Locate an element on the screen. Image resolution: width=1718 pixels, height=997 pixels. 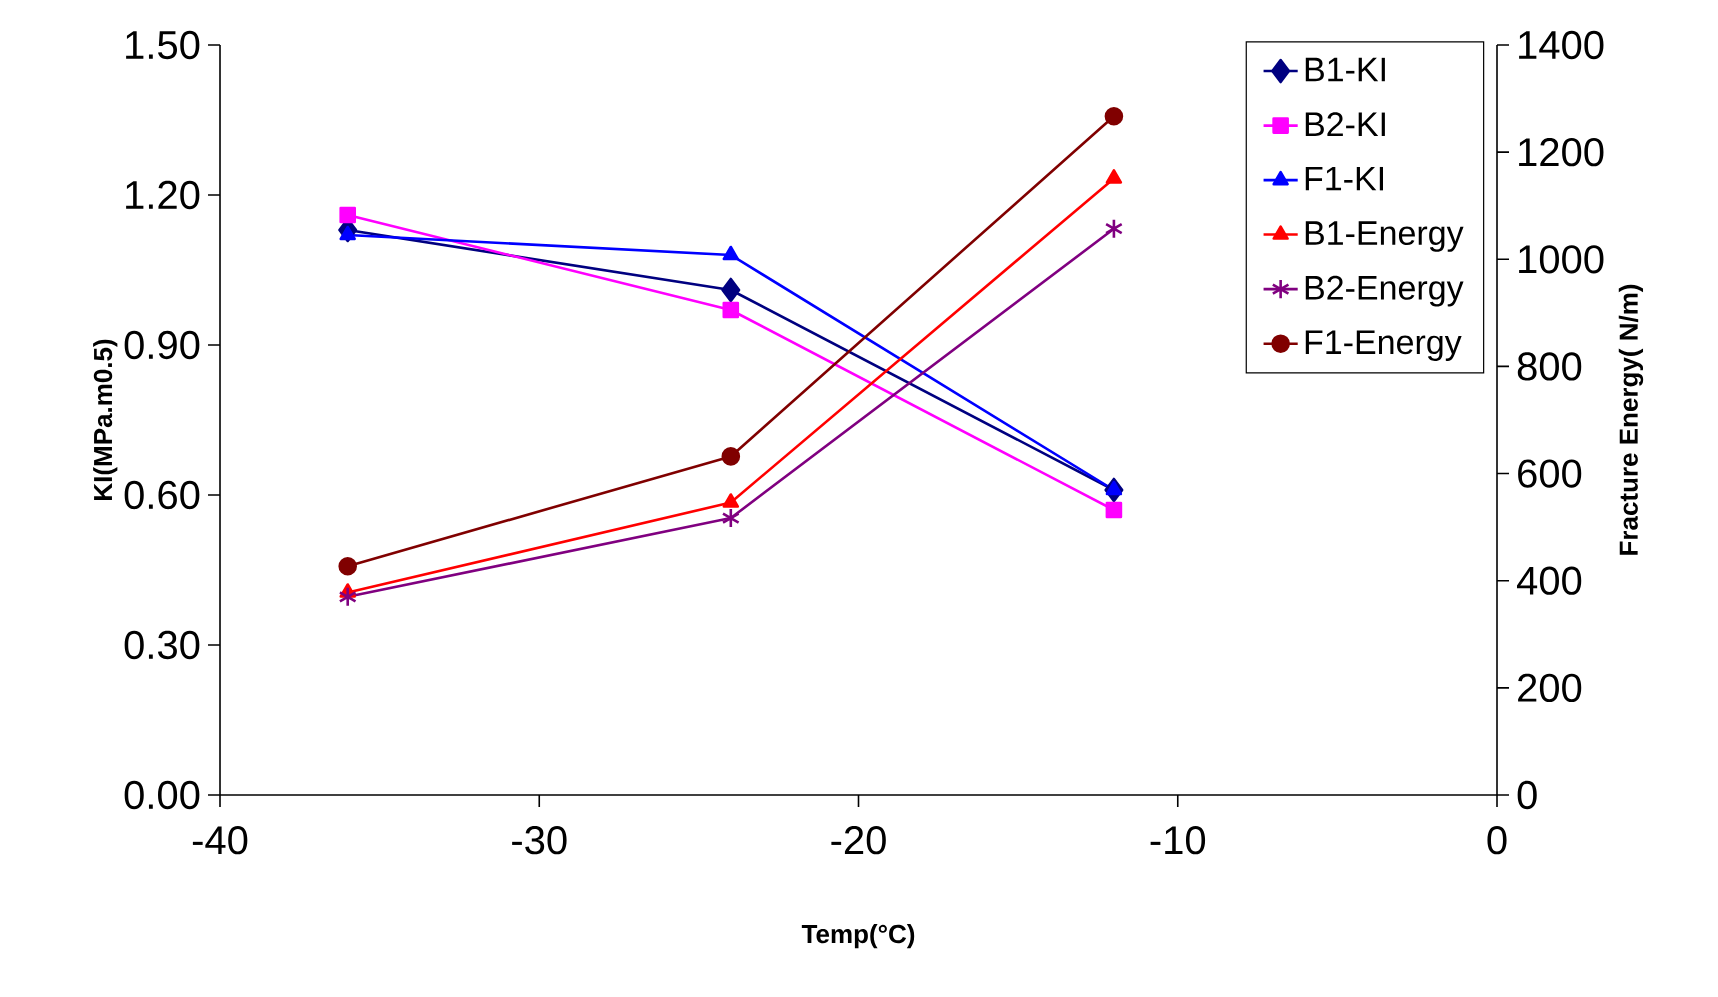
x-axis-title: Temp(°C) is located at coordinates (858, 936).